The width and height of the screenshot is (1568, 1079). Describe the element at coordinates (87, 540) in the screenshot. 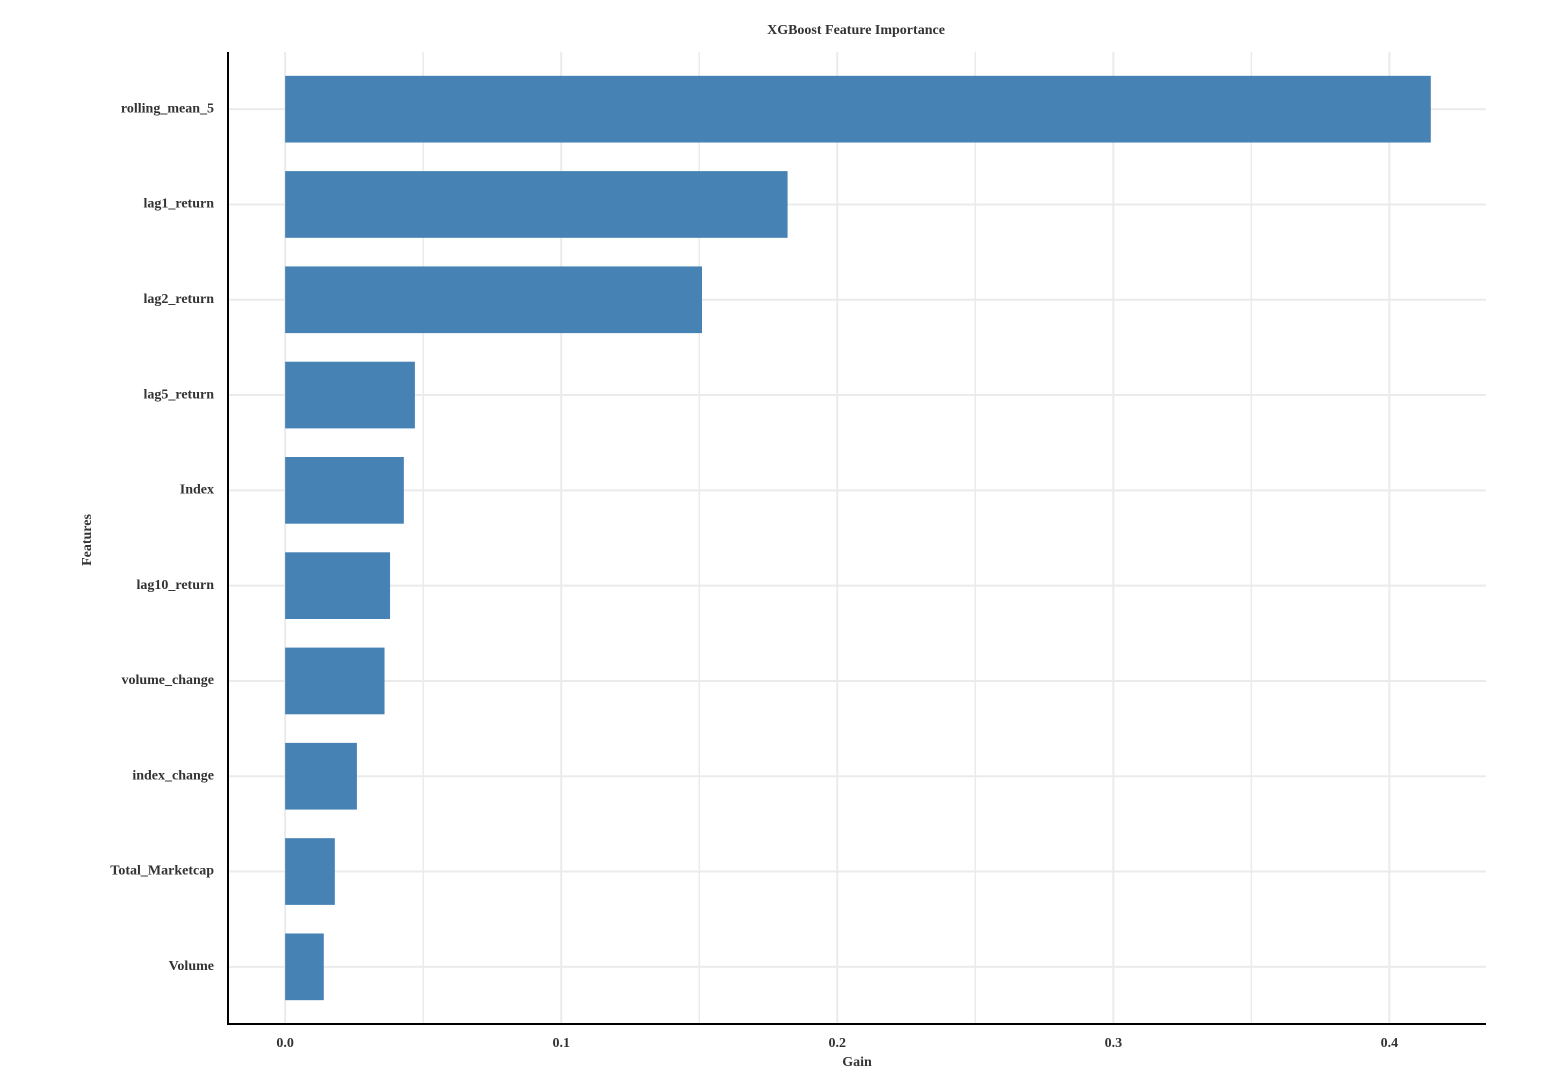

I see `y-axis-label: Features` at that location.